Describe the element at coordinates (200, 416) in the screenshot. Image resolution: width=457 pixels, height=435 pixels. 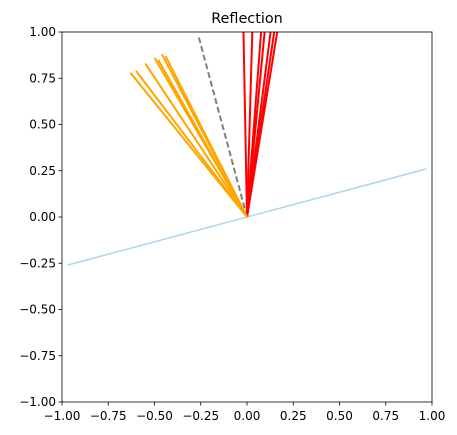
I see `x-tick-label: −0.25` at that location.